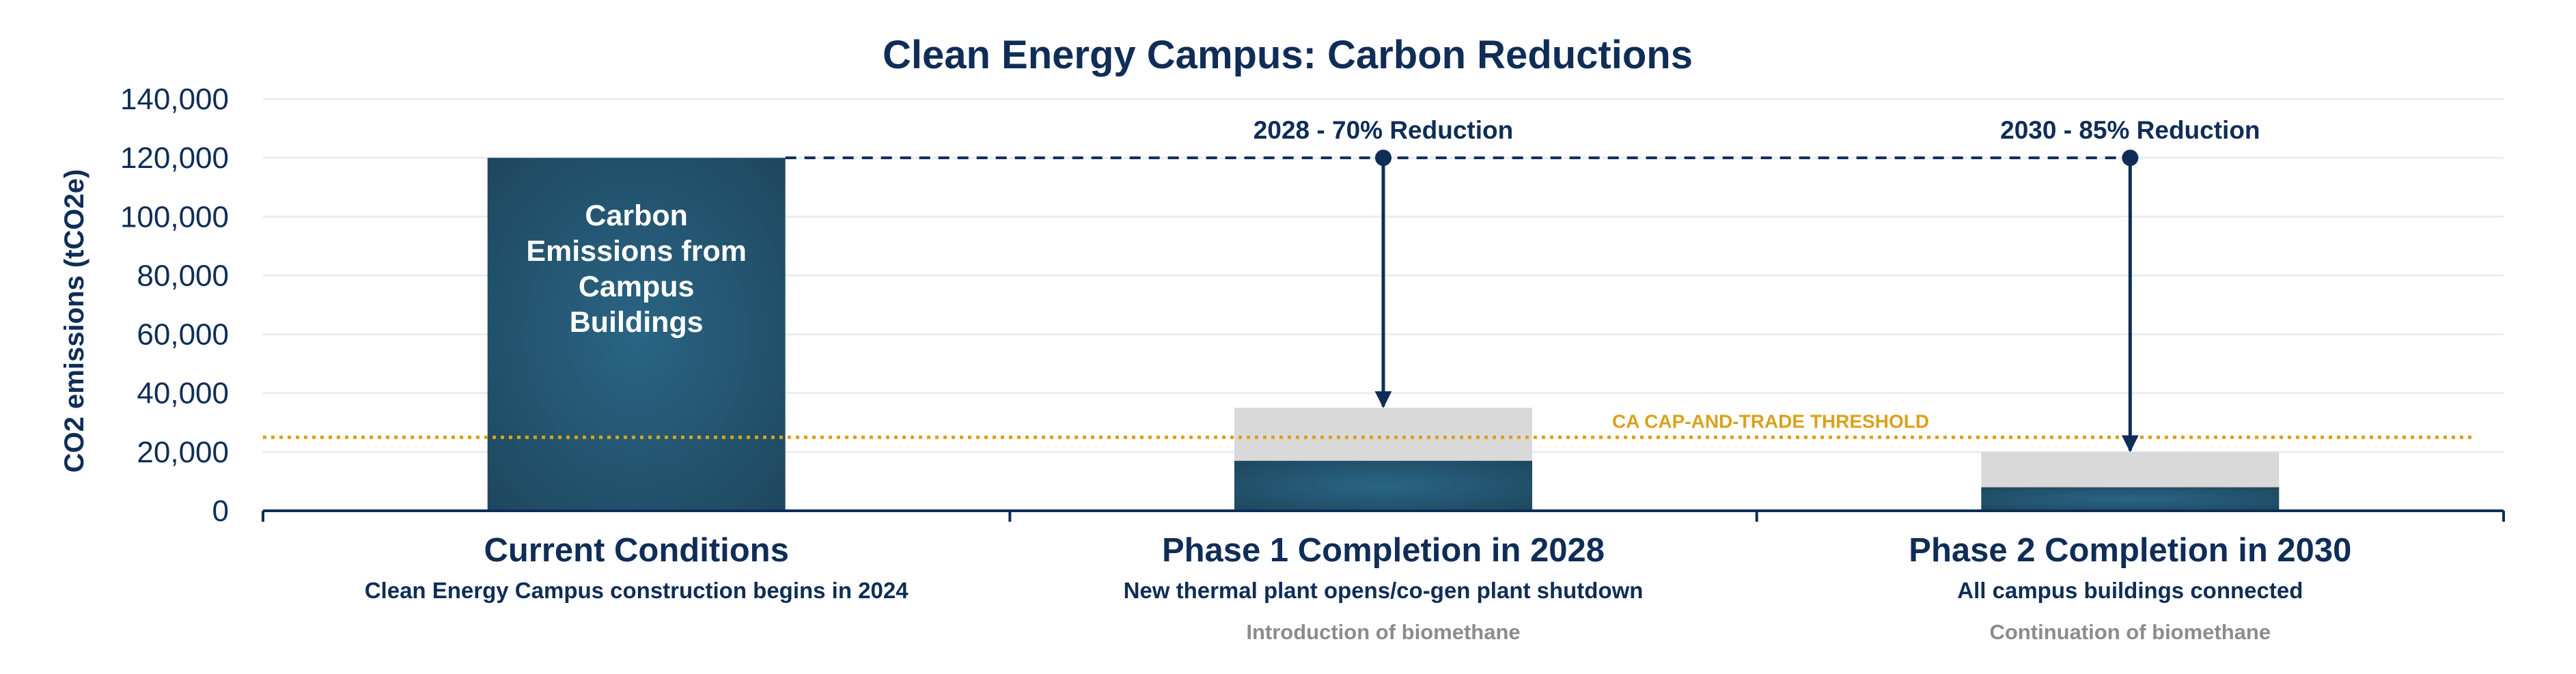  I want to click on category-note: Introduction of biomethane, so click(1383, 632).